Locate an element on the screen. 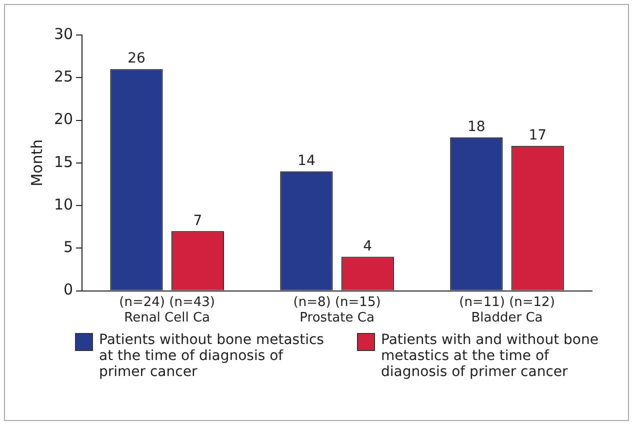 This screenshot has height=427, width=635. legend-label: Patients with and without bone metastics at the time of diagnosis of primer cancer is located at coordinates (490, 356).